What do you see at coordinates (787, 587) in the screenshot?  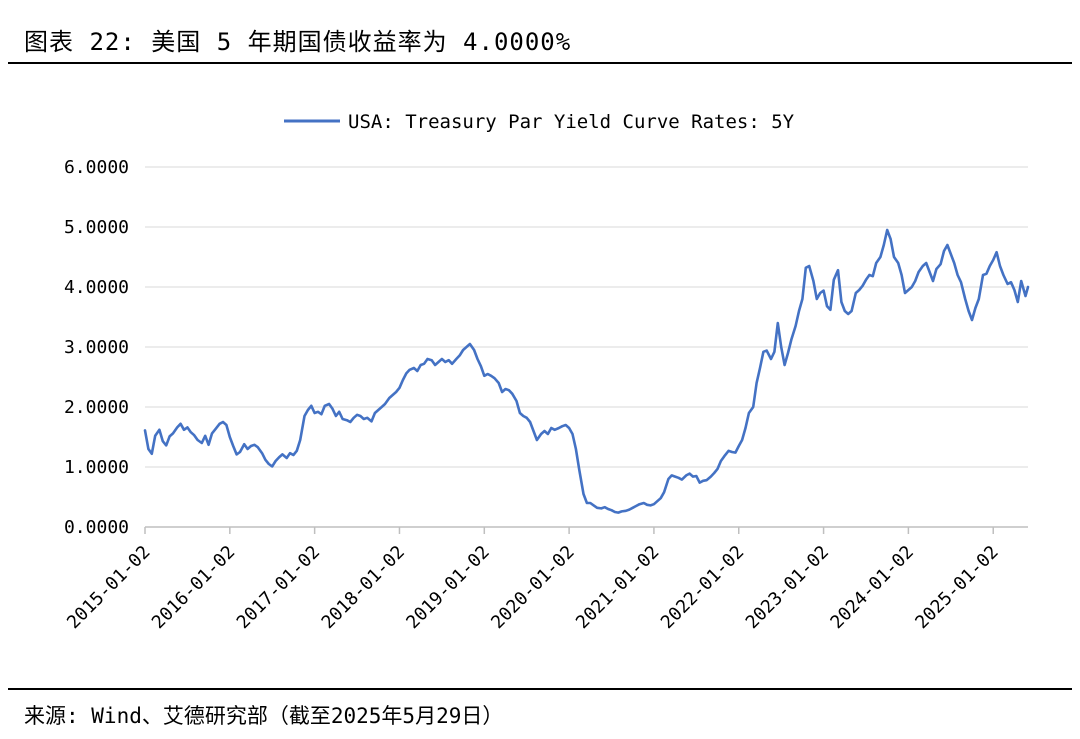 I see `x-tick-label: 2023-01-02` at bounding box center [787, 587].